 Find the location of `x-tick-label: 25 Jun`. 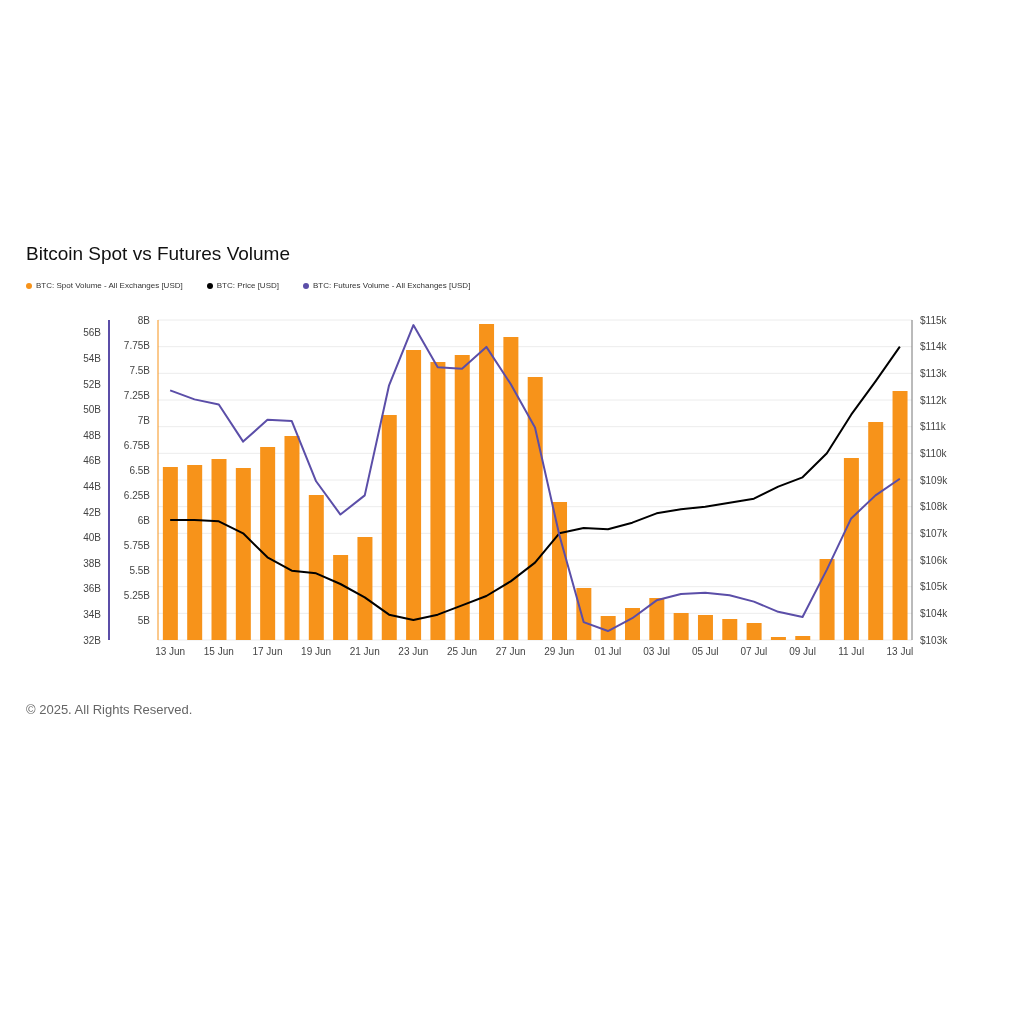

x-tick-label: 25 Jun is located at coordinates (462, 652).